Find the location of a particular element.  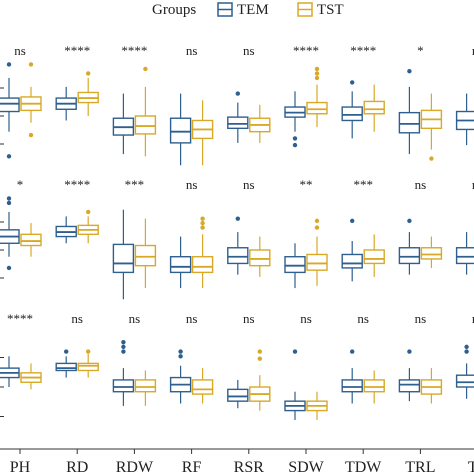

panel-tl-row-2: ns is located at coordinates (464, 226).